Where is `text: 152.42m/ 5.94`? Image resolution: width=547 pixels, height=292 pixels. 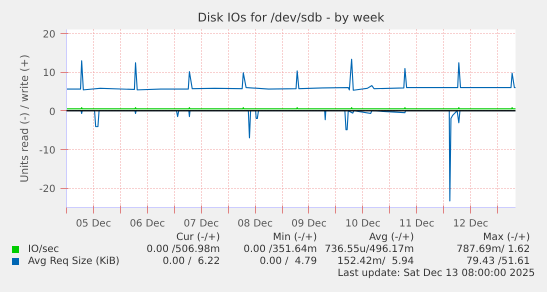
text: 152.42m/ 5.94 is located at coordinates (375, 262).